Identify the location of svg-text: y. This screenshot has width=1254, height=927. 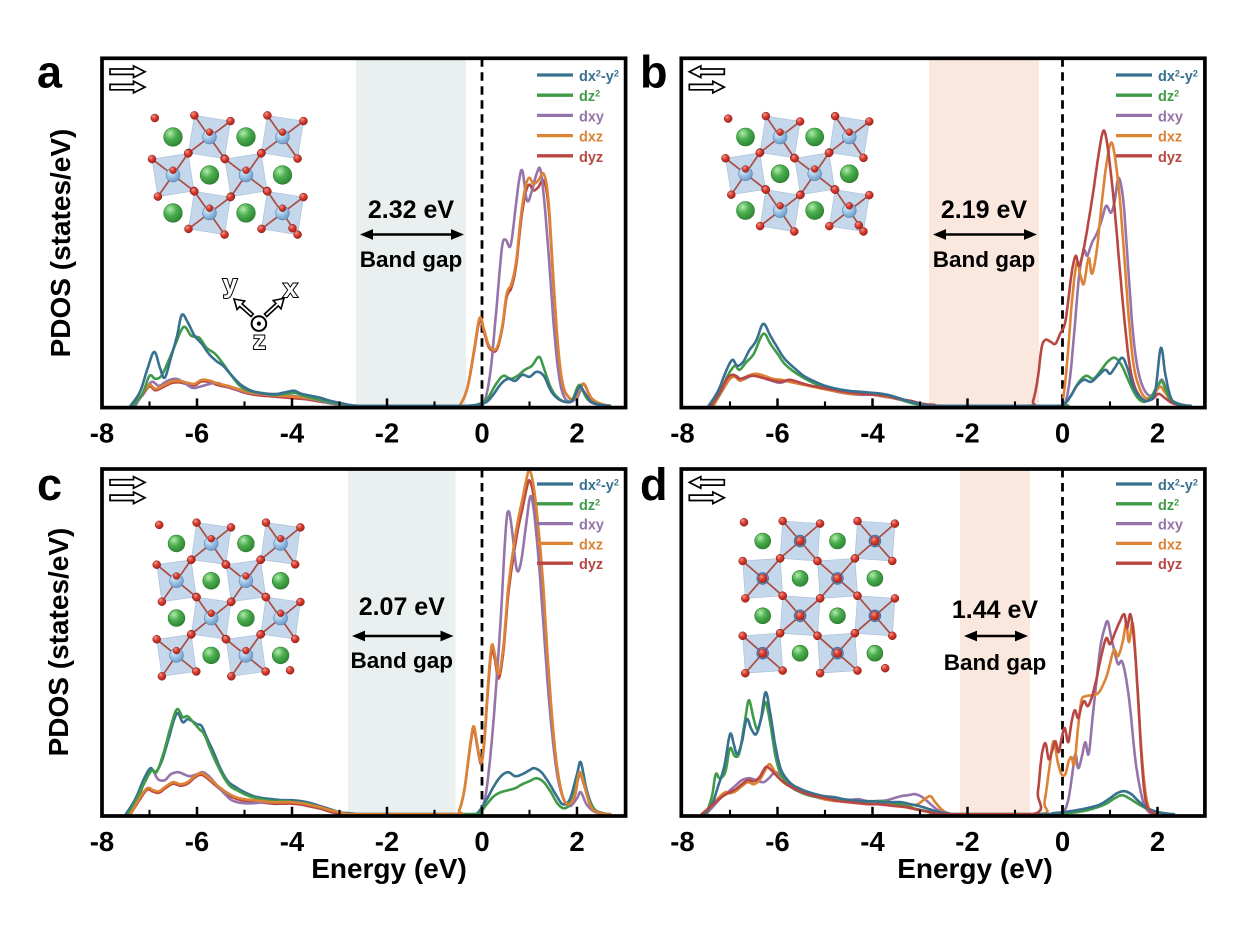
(230, 284).